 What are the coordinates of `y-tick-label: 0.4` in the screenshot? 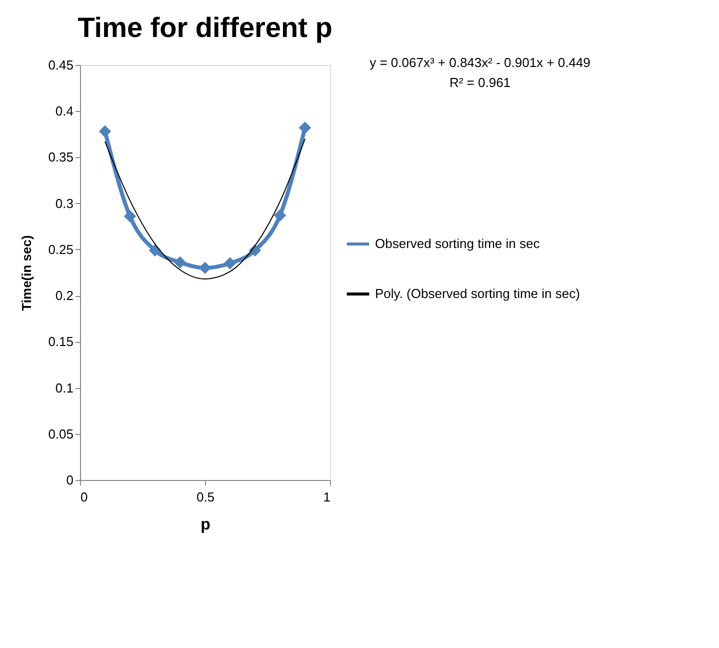 It's located at (64, 111).